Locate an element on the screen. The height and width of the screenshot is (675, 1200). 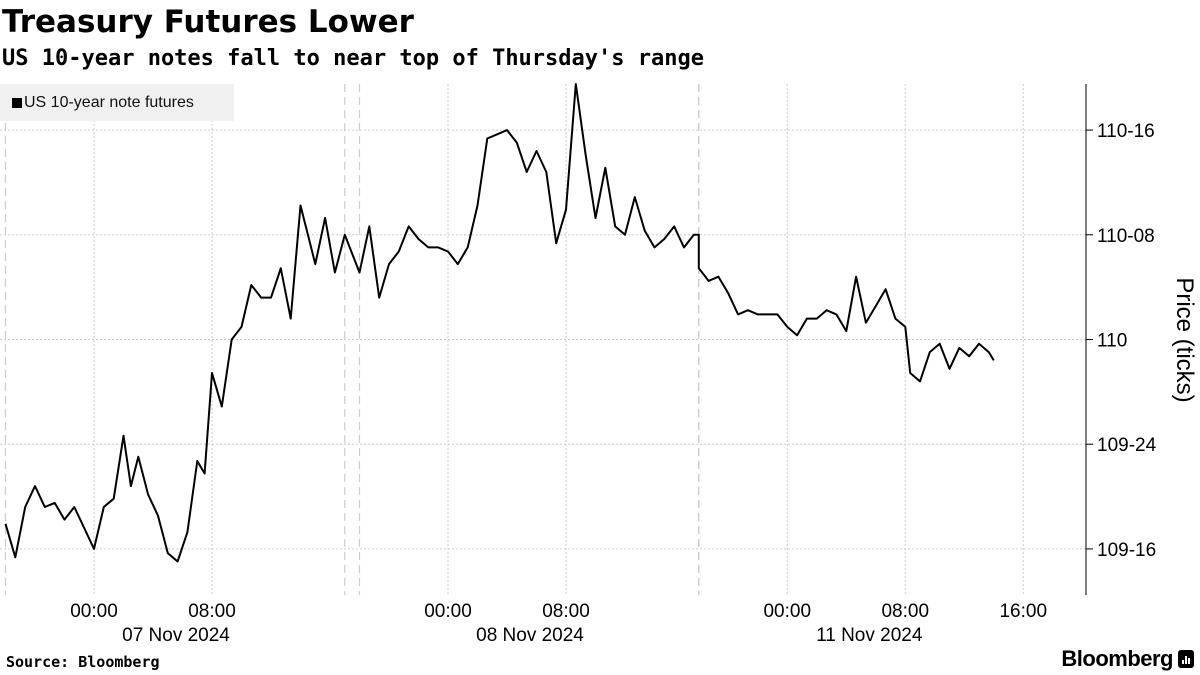
brand-name: Bloomberg is located at coordinates (1117, 658).